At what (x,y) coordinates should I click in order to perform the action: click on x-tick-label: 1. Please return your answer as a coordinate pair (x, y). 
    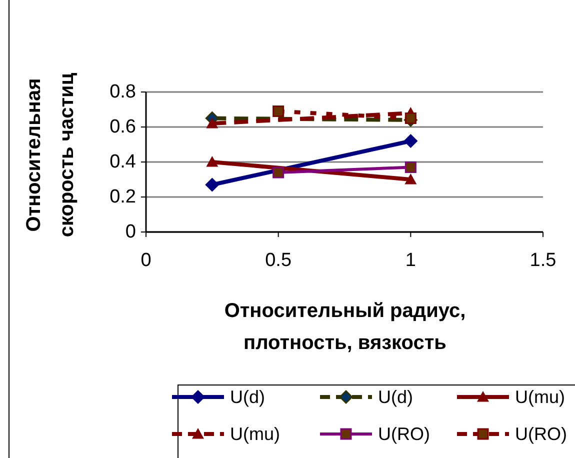
    Looking at the image, I should click on (410, 260).